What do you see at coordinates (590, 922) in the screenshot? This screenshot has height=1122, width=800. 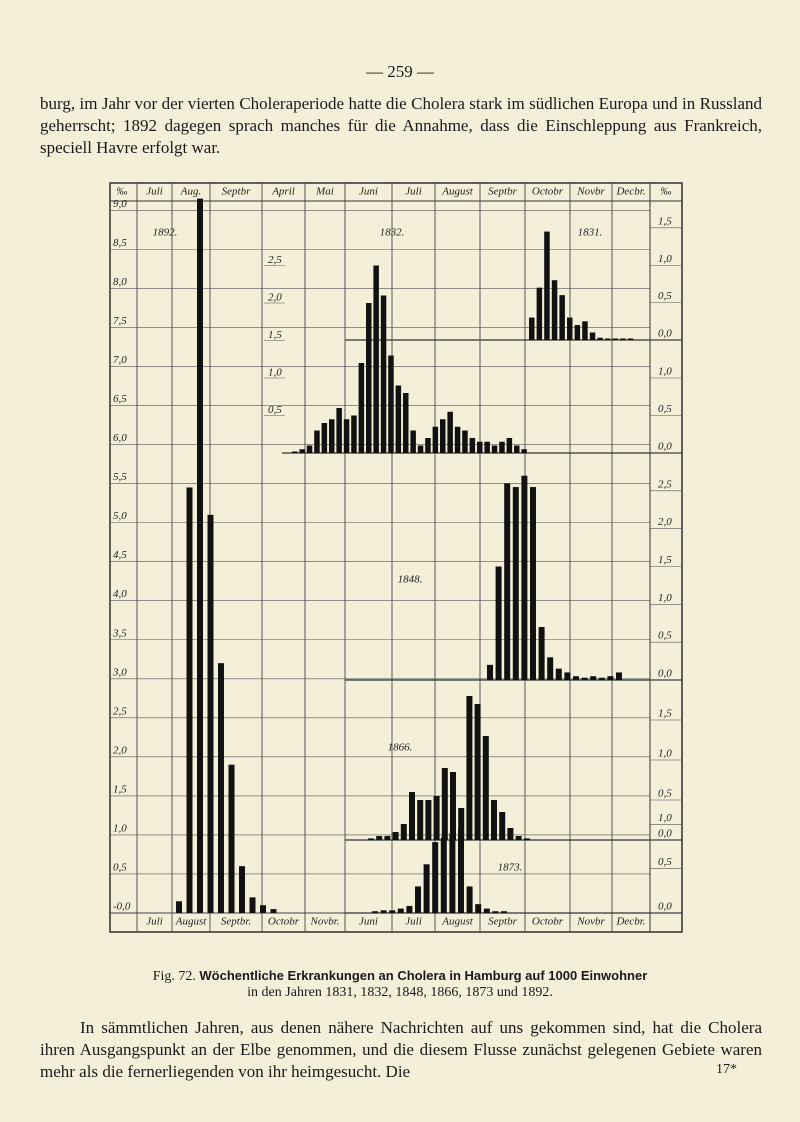 I see `bottom-category: Novbr` at bounding box center [590, 922].